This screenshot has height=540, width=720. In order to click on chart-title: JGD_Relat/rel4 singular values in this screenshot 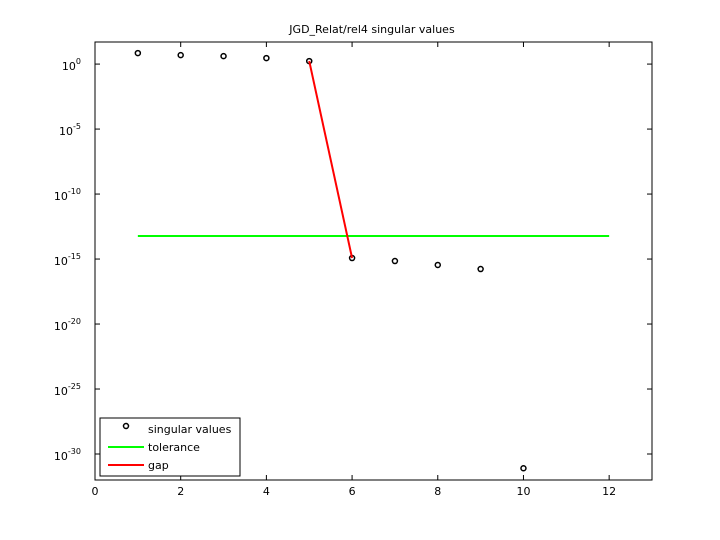, I will do `click(371, 29)`.